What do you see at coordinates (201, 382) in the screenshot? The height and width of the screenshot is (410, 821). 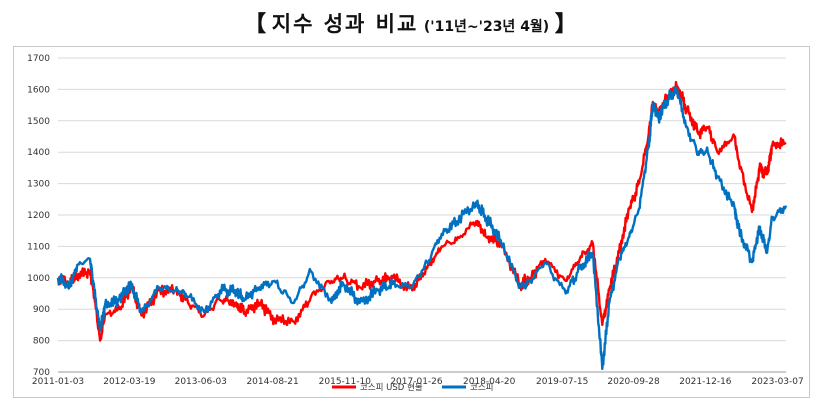 I see `x-tick-label: 2013-06-03` at bounding box center [201, 382].